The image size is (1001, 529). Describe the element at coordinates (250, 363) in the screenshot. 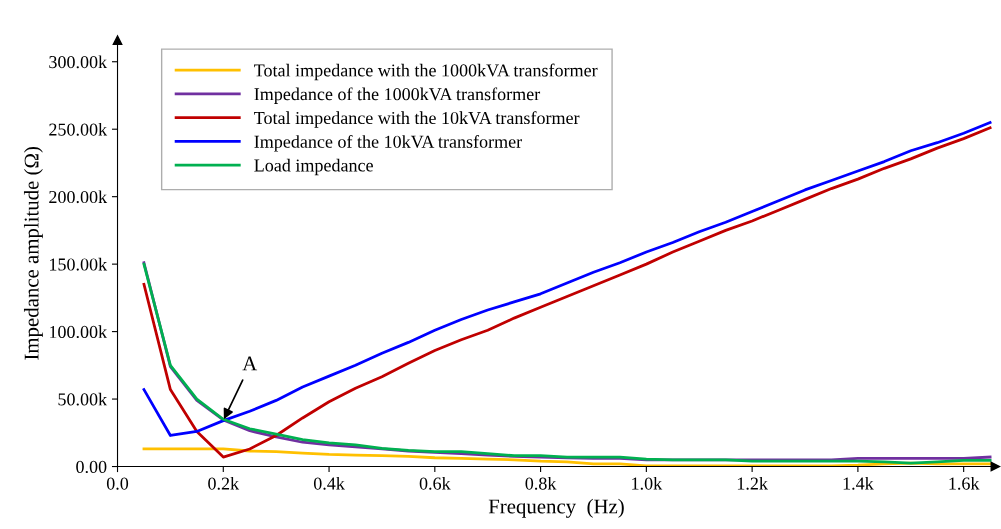

I see `annotation: A` at that location.